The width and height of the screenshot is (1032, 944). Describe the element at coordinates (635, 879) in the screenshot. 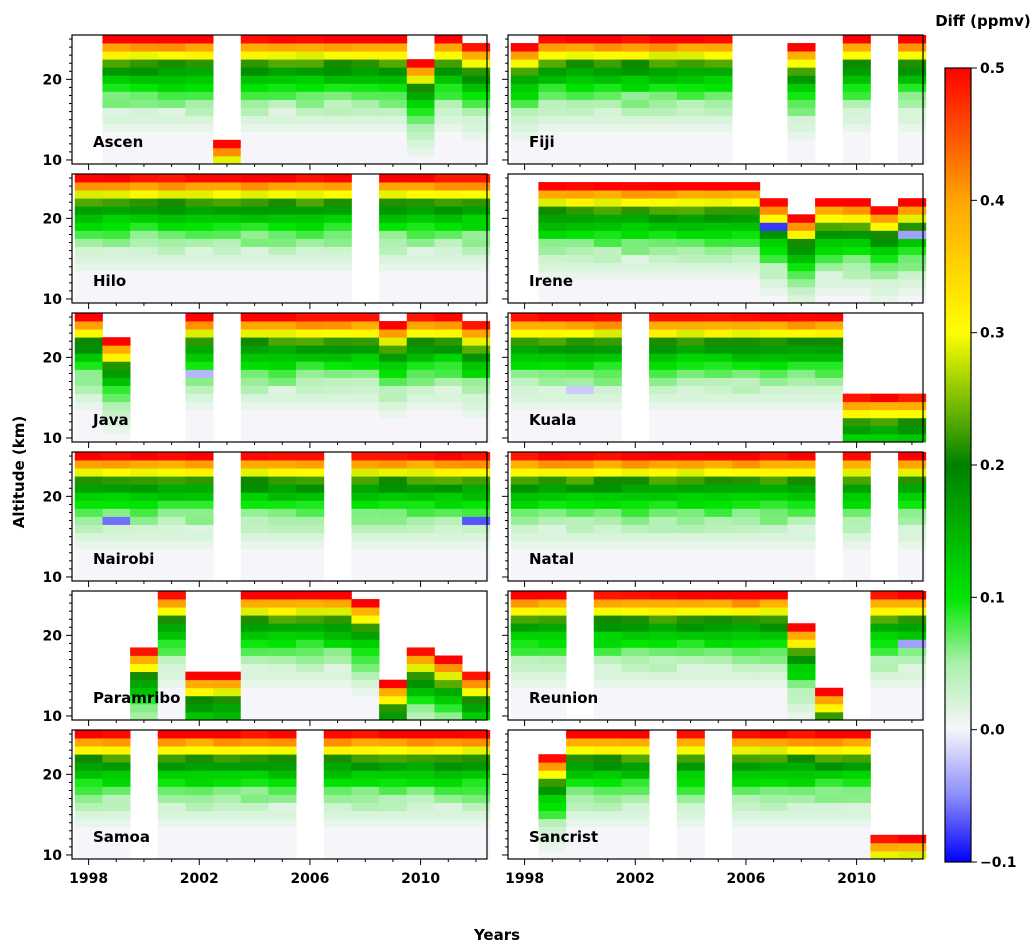

I see `x-tick-label: 2002` at that location.